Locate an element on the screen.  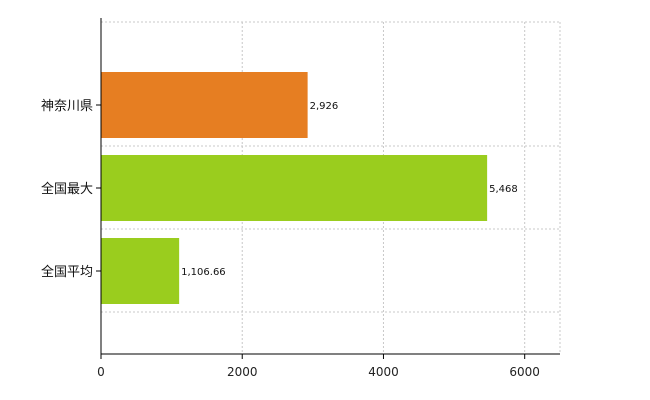
data-label: 2,926 is located at coordinates (324, 106).